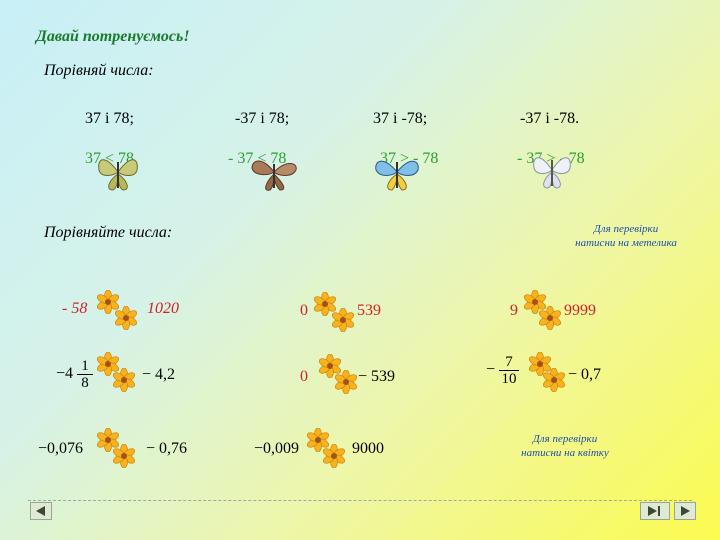  I want to click on answer-3: 37 > - 78, so click(409, 158).